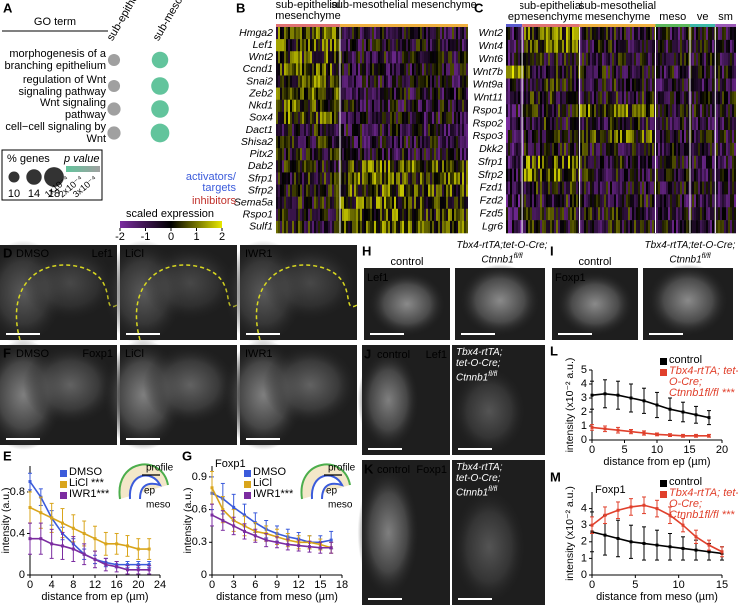 The height and width of the screenshot is (605, 738). Describe the element at coordinates (160, 585) in the screenshot. I see `x-tick-label: 24` at that location.